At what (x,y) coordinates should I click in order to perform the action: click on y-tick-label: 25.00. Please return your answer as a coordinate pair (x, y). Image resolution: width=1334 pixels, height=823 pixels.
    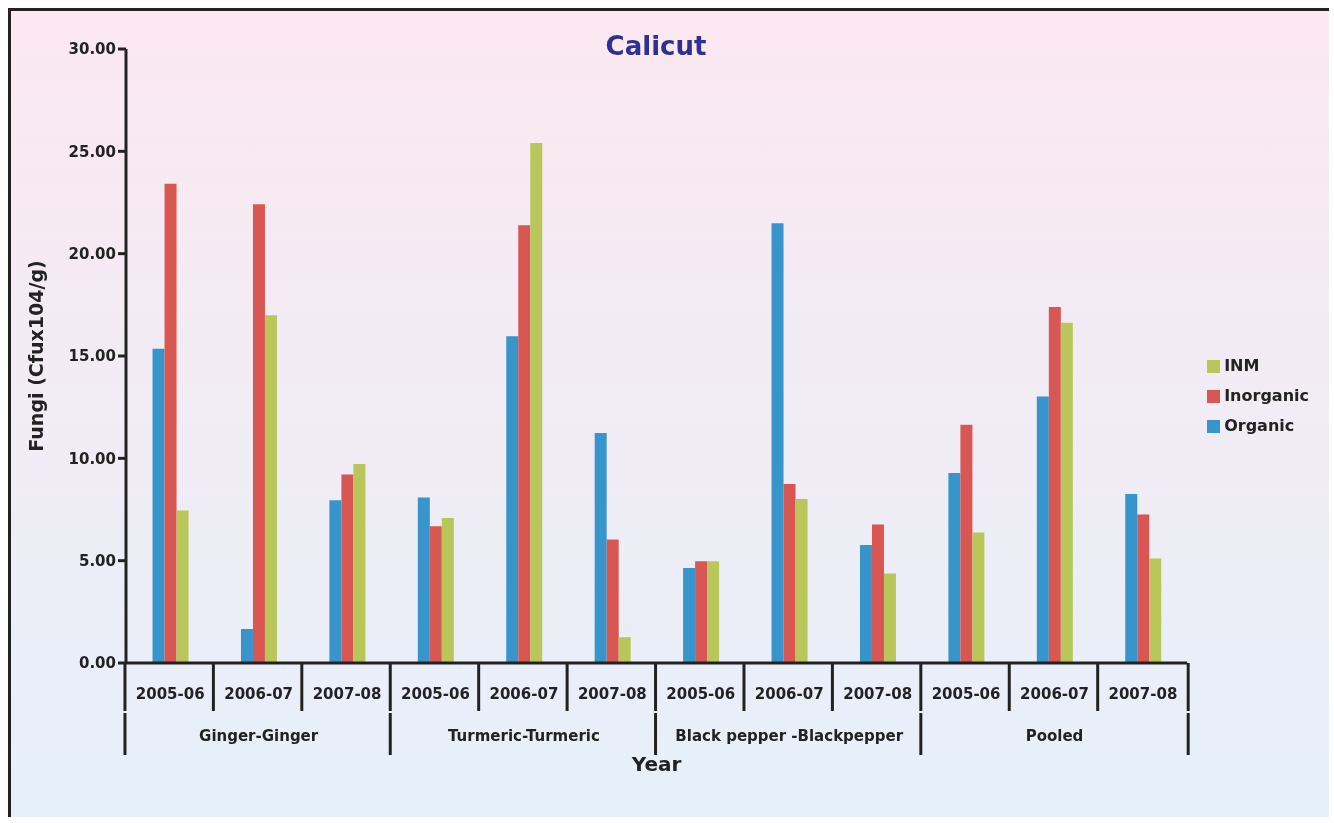
    Looking at the image, I should click on (92, 151).